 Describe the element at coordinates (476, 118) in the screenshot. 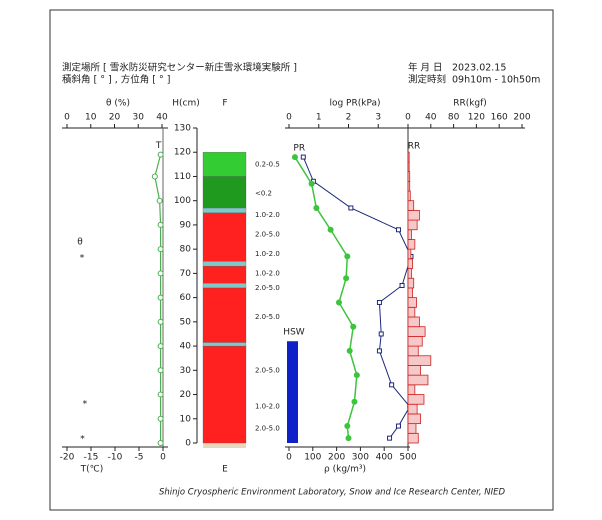

I see `x-tick-label: 120` at that location.